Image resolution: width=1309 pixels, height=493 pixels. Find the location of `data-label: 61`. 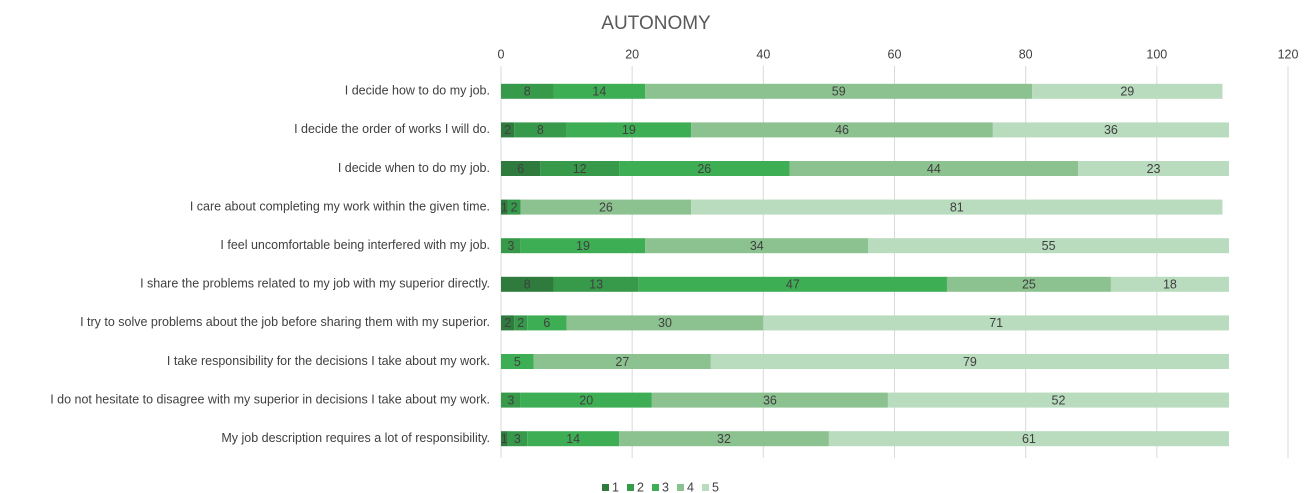

data-label: 61 is located at coordinates (1029, 439).